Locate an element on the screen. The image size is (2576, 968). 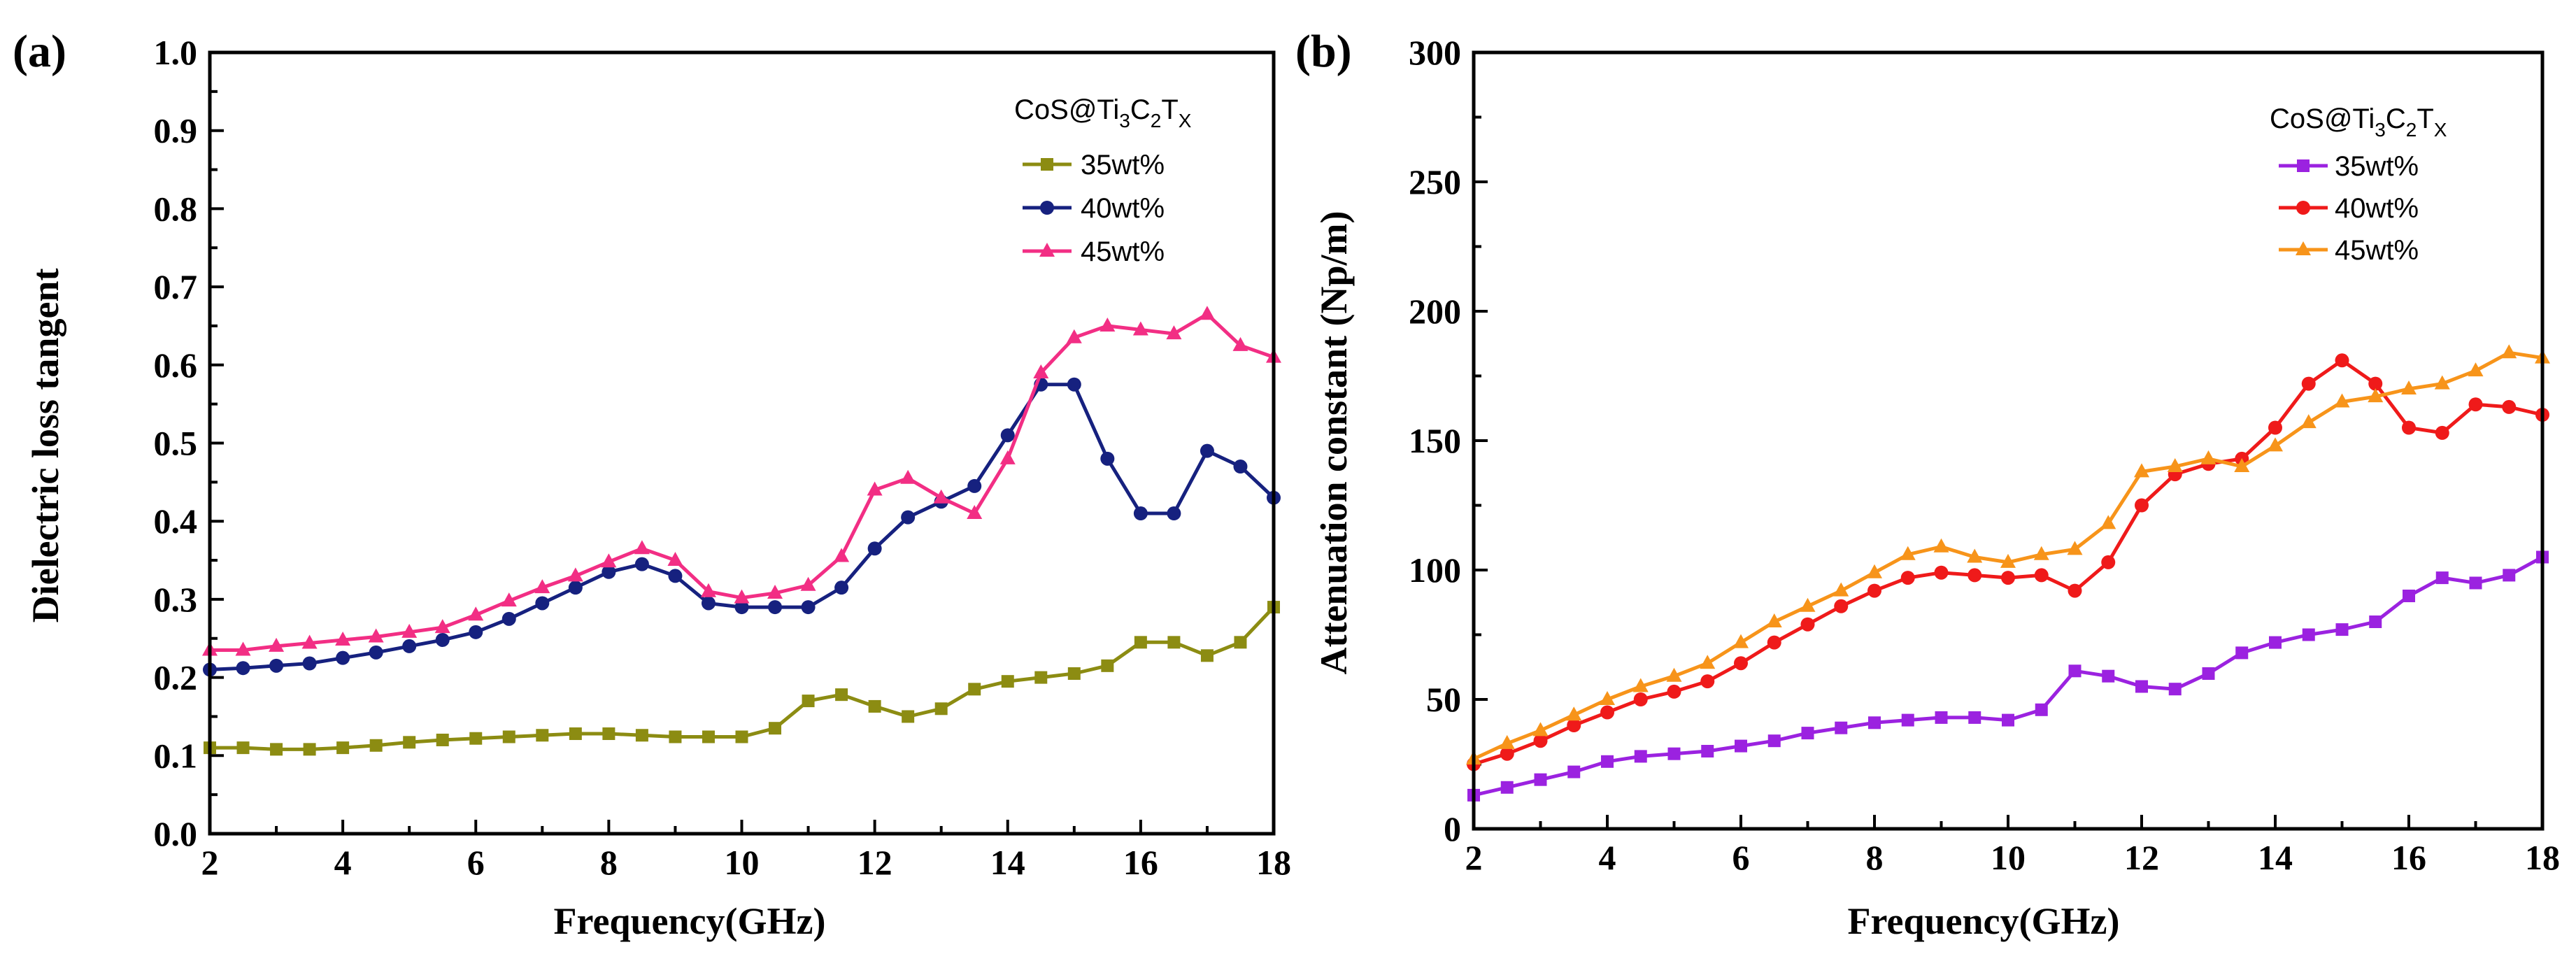
panel-b-x-axis-title: Frequency(GHz) is located at coordinates (1984, 921).